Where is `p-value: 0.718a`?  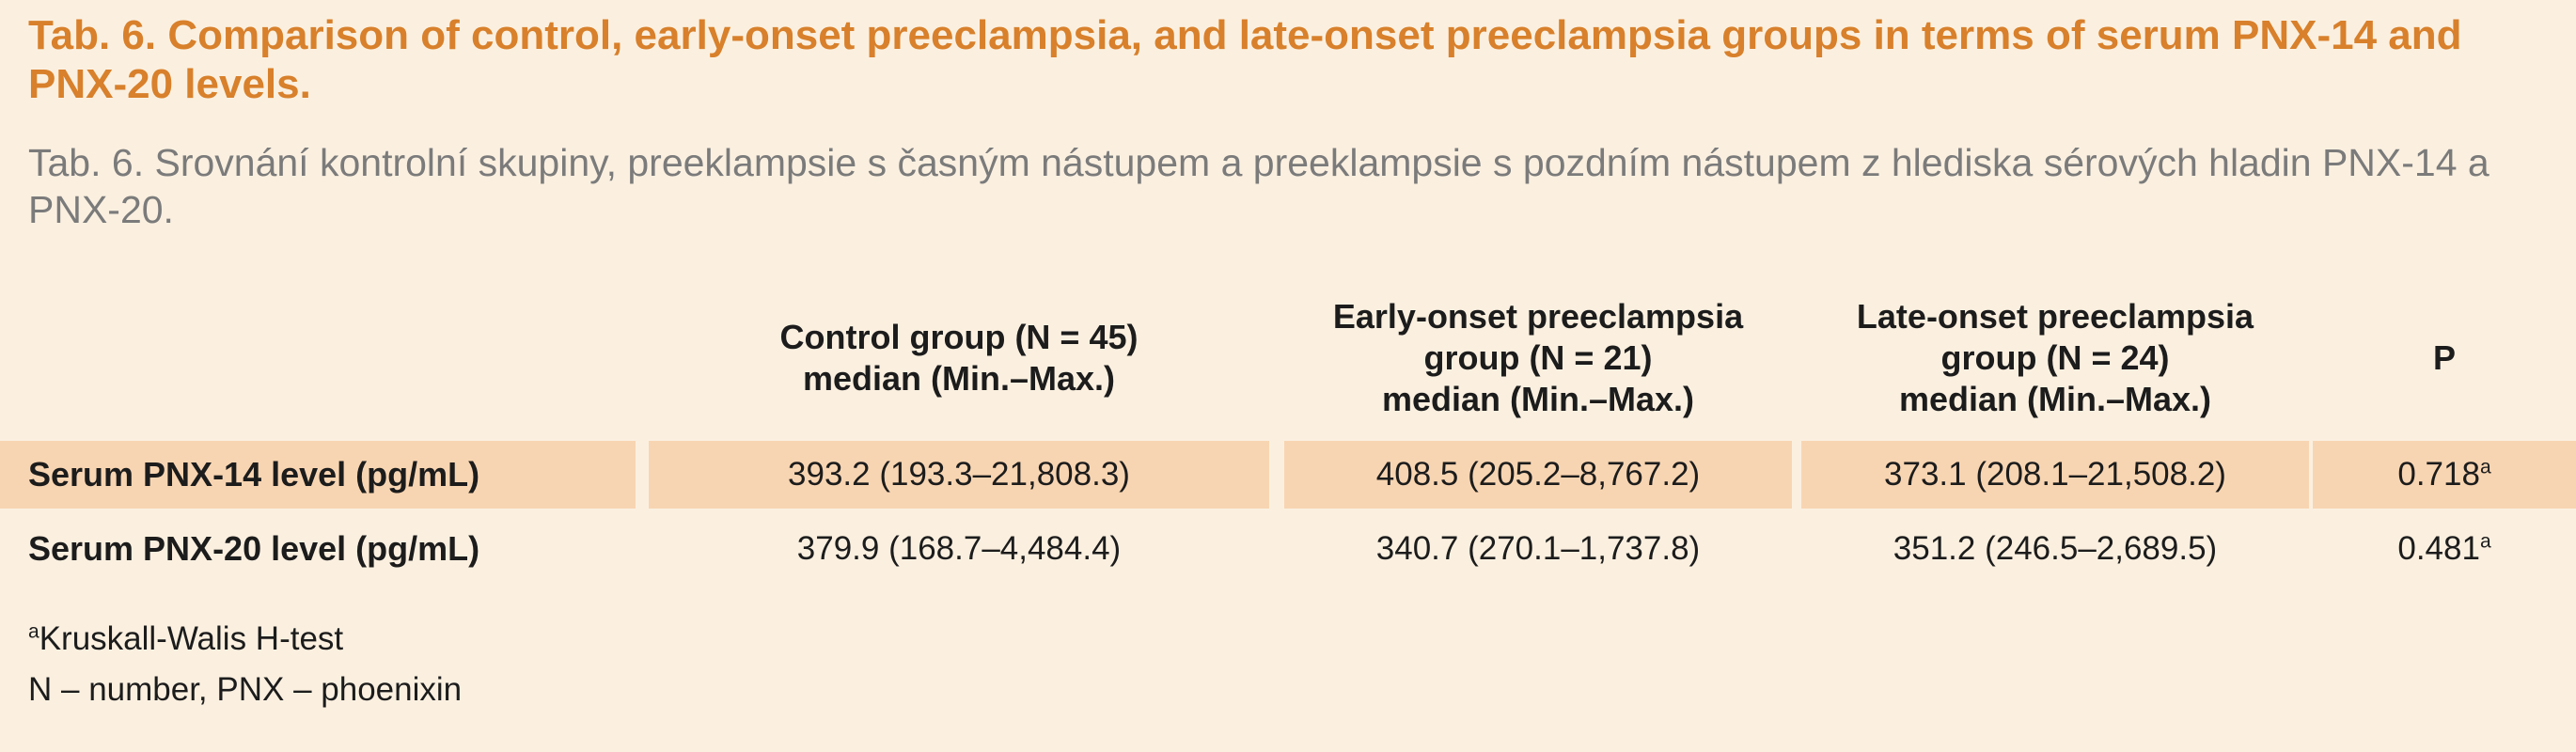
p-value: 0.718a is located at coordinates (2444, 475).